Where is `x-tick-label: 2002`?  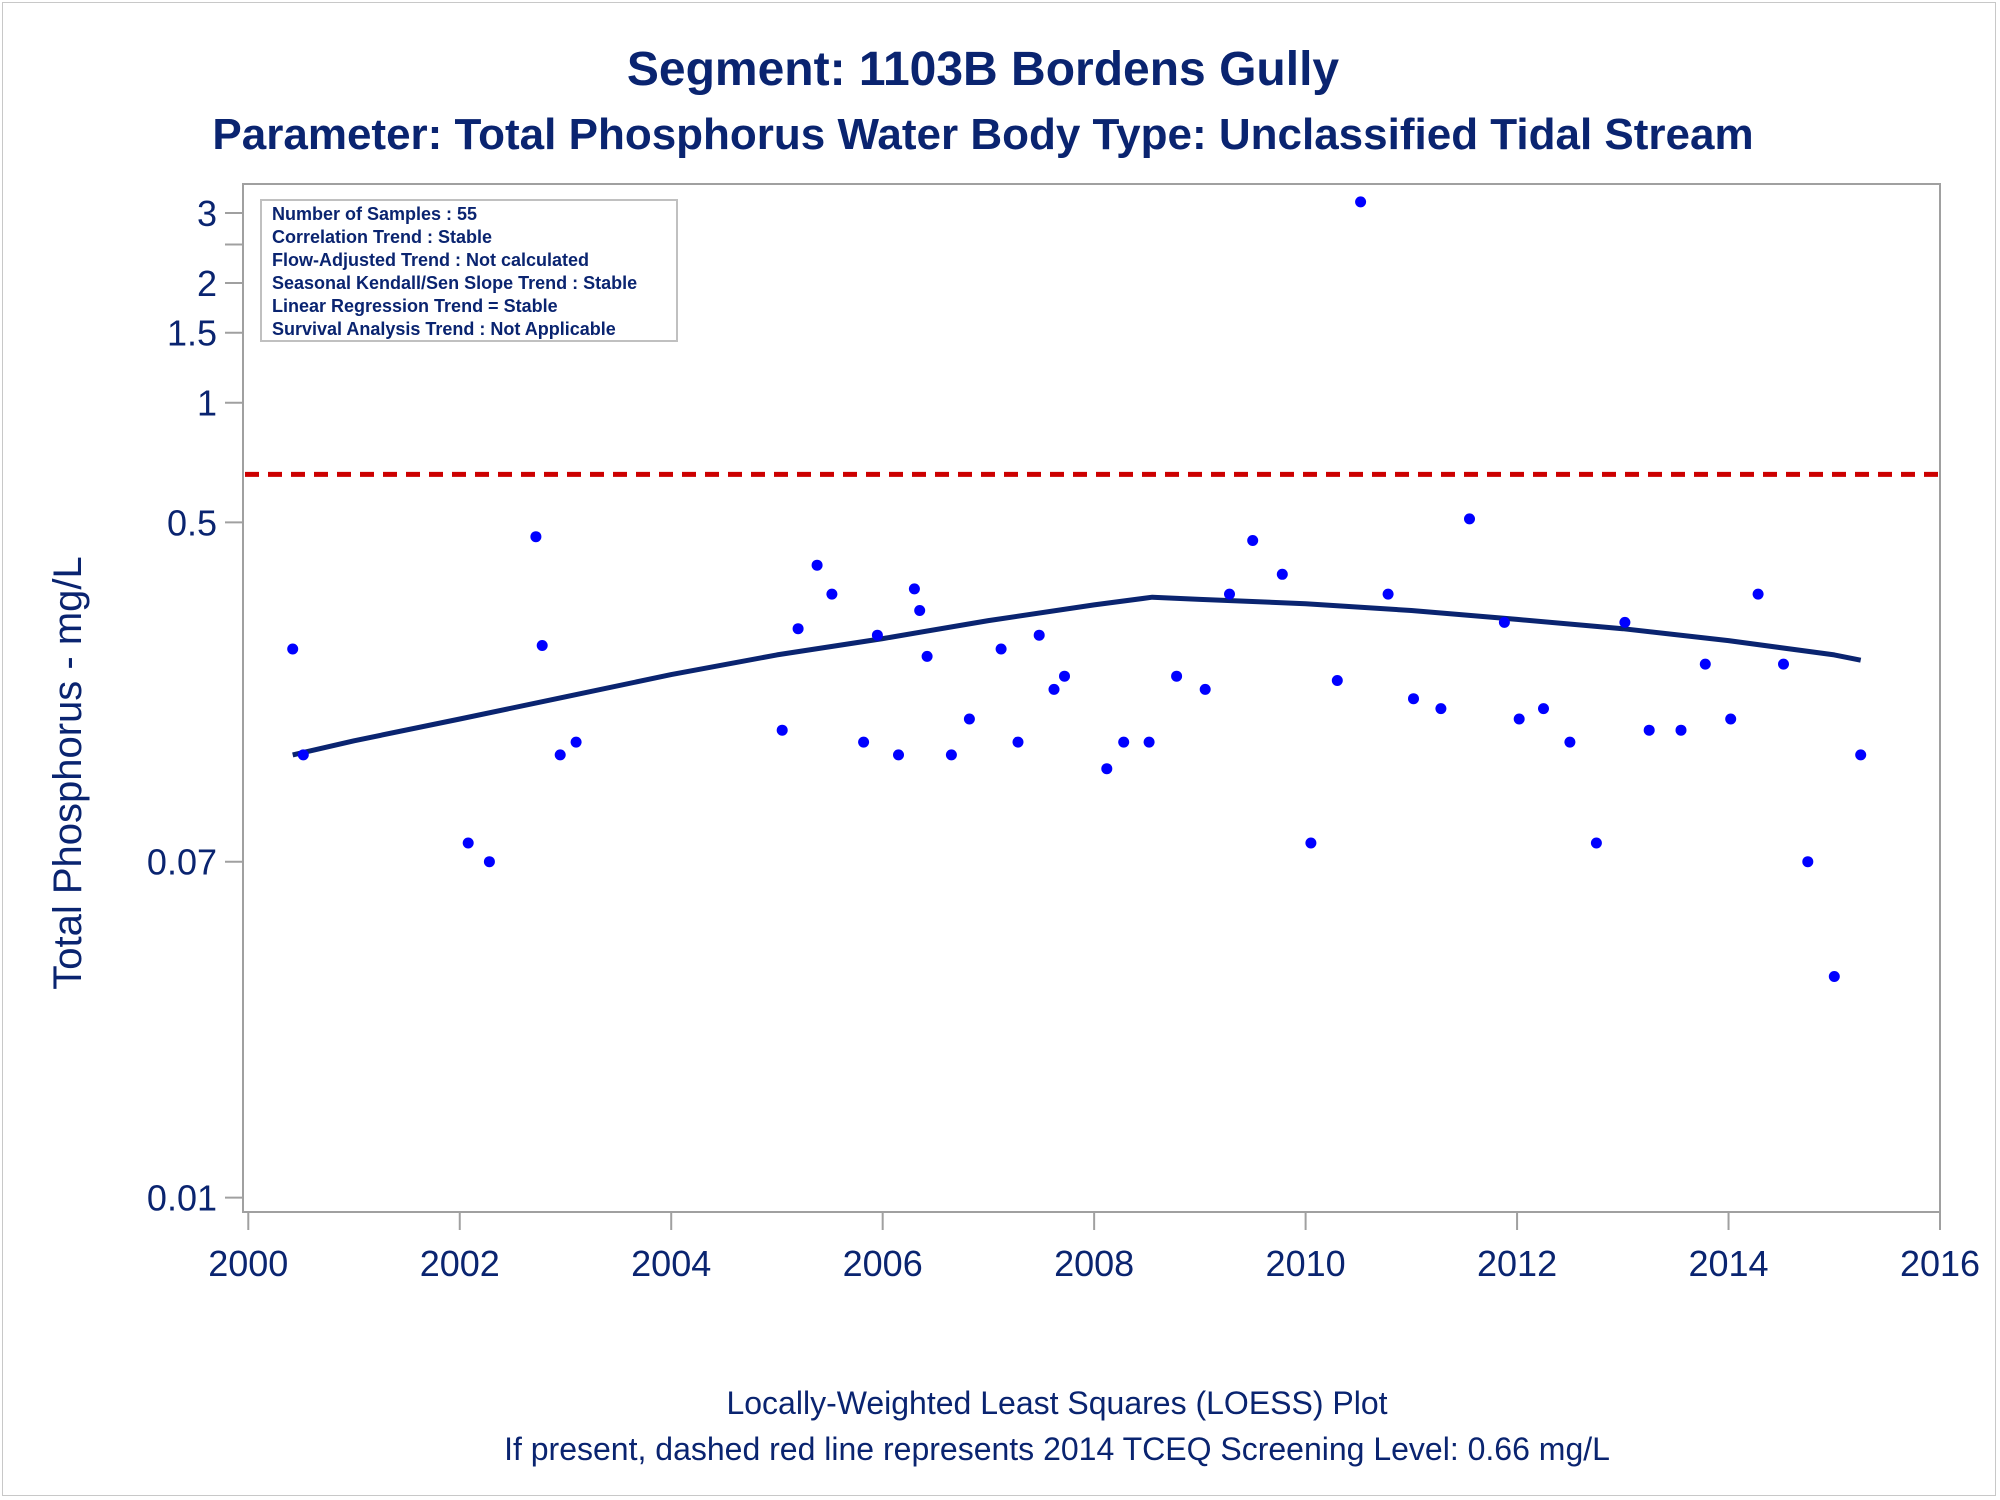 x-tick-label: 2002 is located at coordinates (460, 1263).